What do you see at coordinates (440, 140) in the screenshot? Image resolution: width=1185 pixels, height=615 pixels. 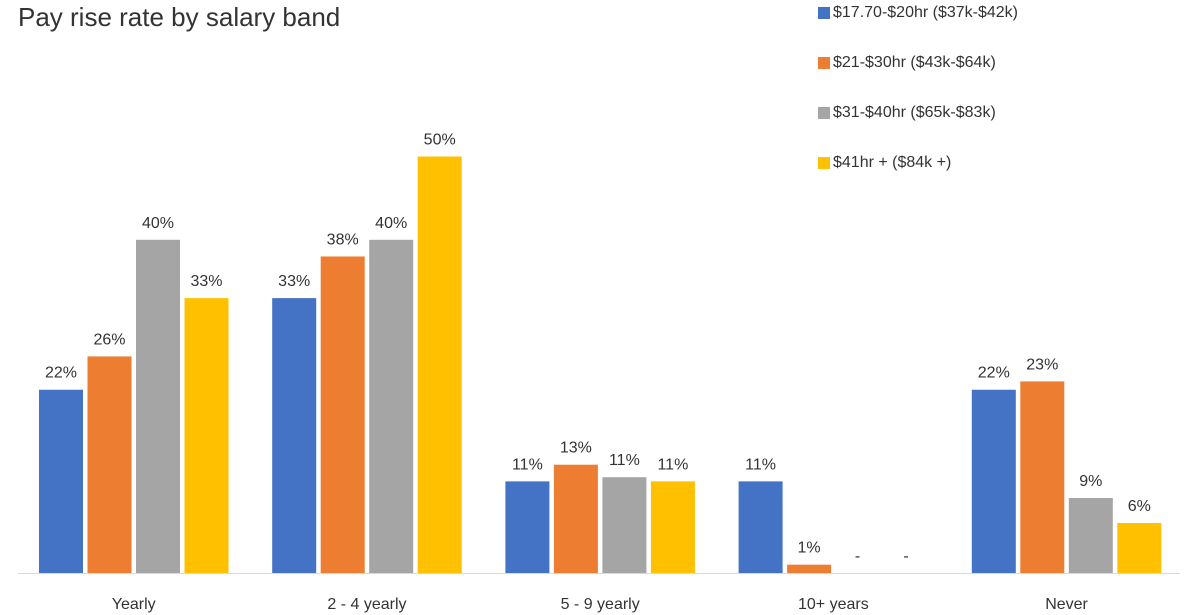 I see `data-label: 50%` at bounding box center [440, 140].